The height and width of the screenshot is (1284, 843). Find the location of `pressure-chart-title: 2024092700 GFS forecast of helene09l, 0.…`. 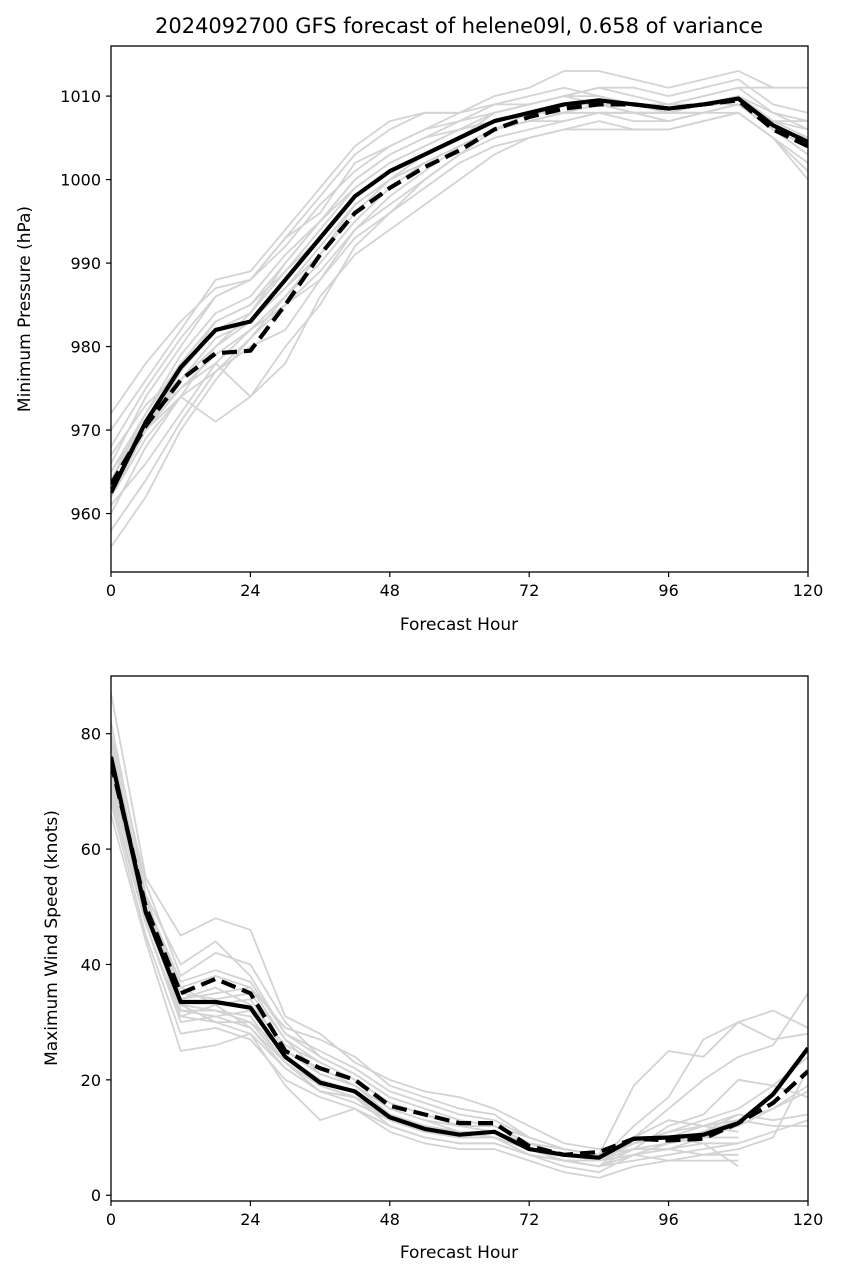

pressure-chart-title: 2024092700 GFS forecast of helene09l, 0.… is located at coordinates (459, 26).